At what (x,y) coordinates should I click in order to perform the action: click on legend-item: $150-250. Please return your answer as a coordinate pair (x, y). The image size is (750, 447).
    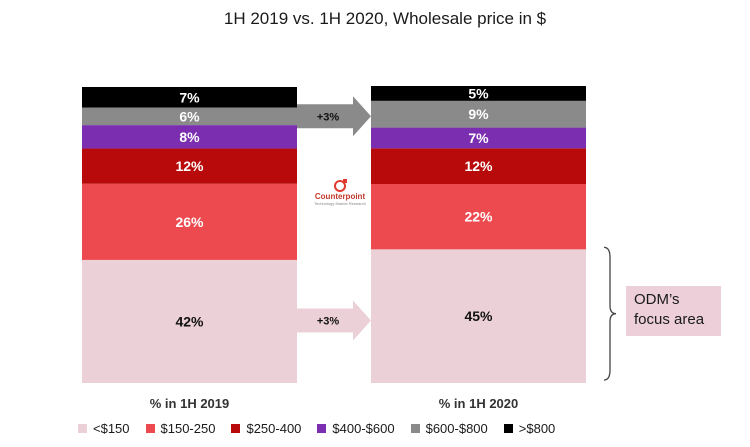
    Looking at the image, I should click on (180, 428).